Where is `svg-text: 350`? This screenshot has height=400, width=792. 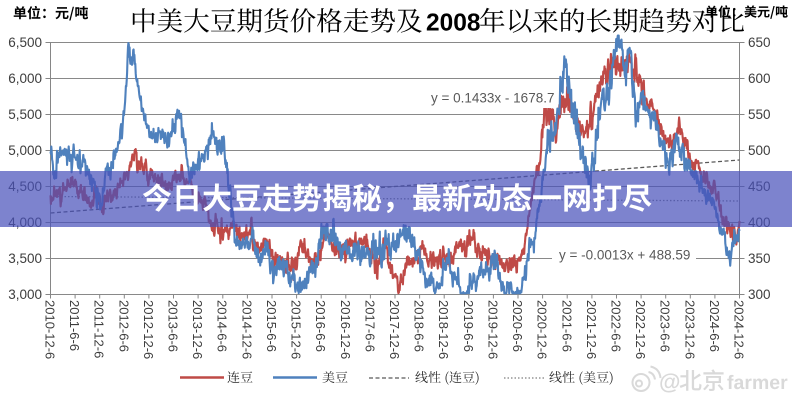 svg-text: 350 is located at coordinates (759, 258).